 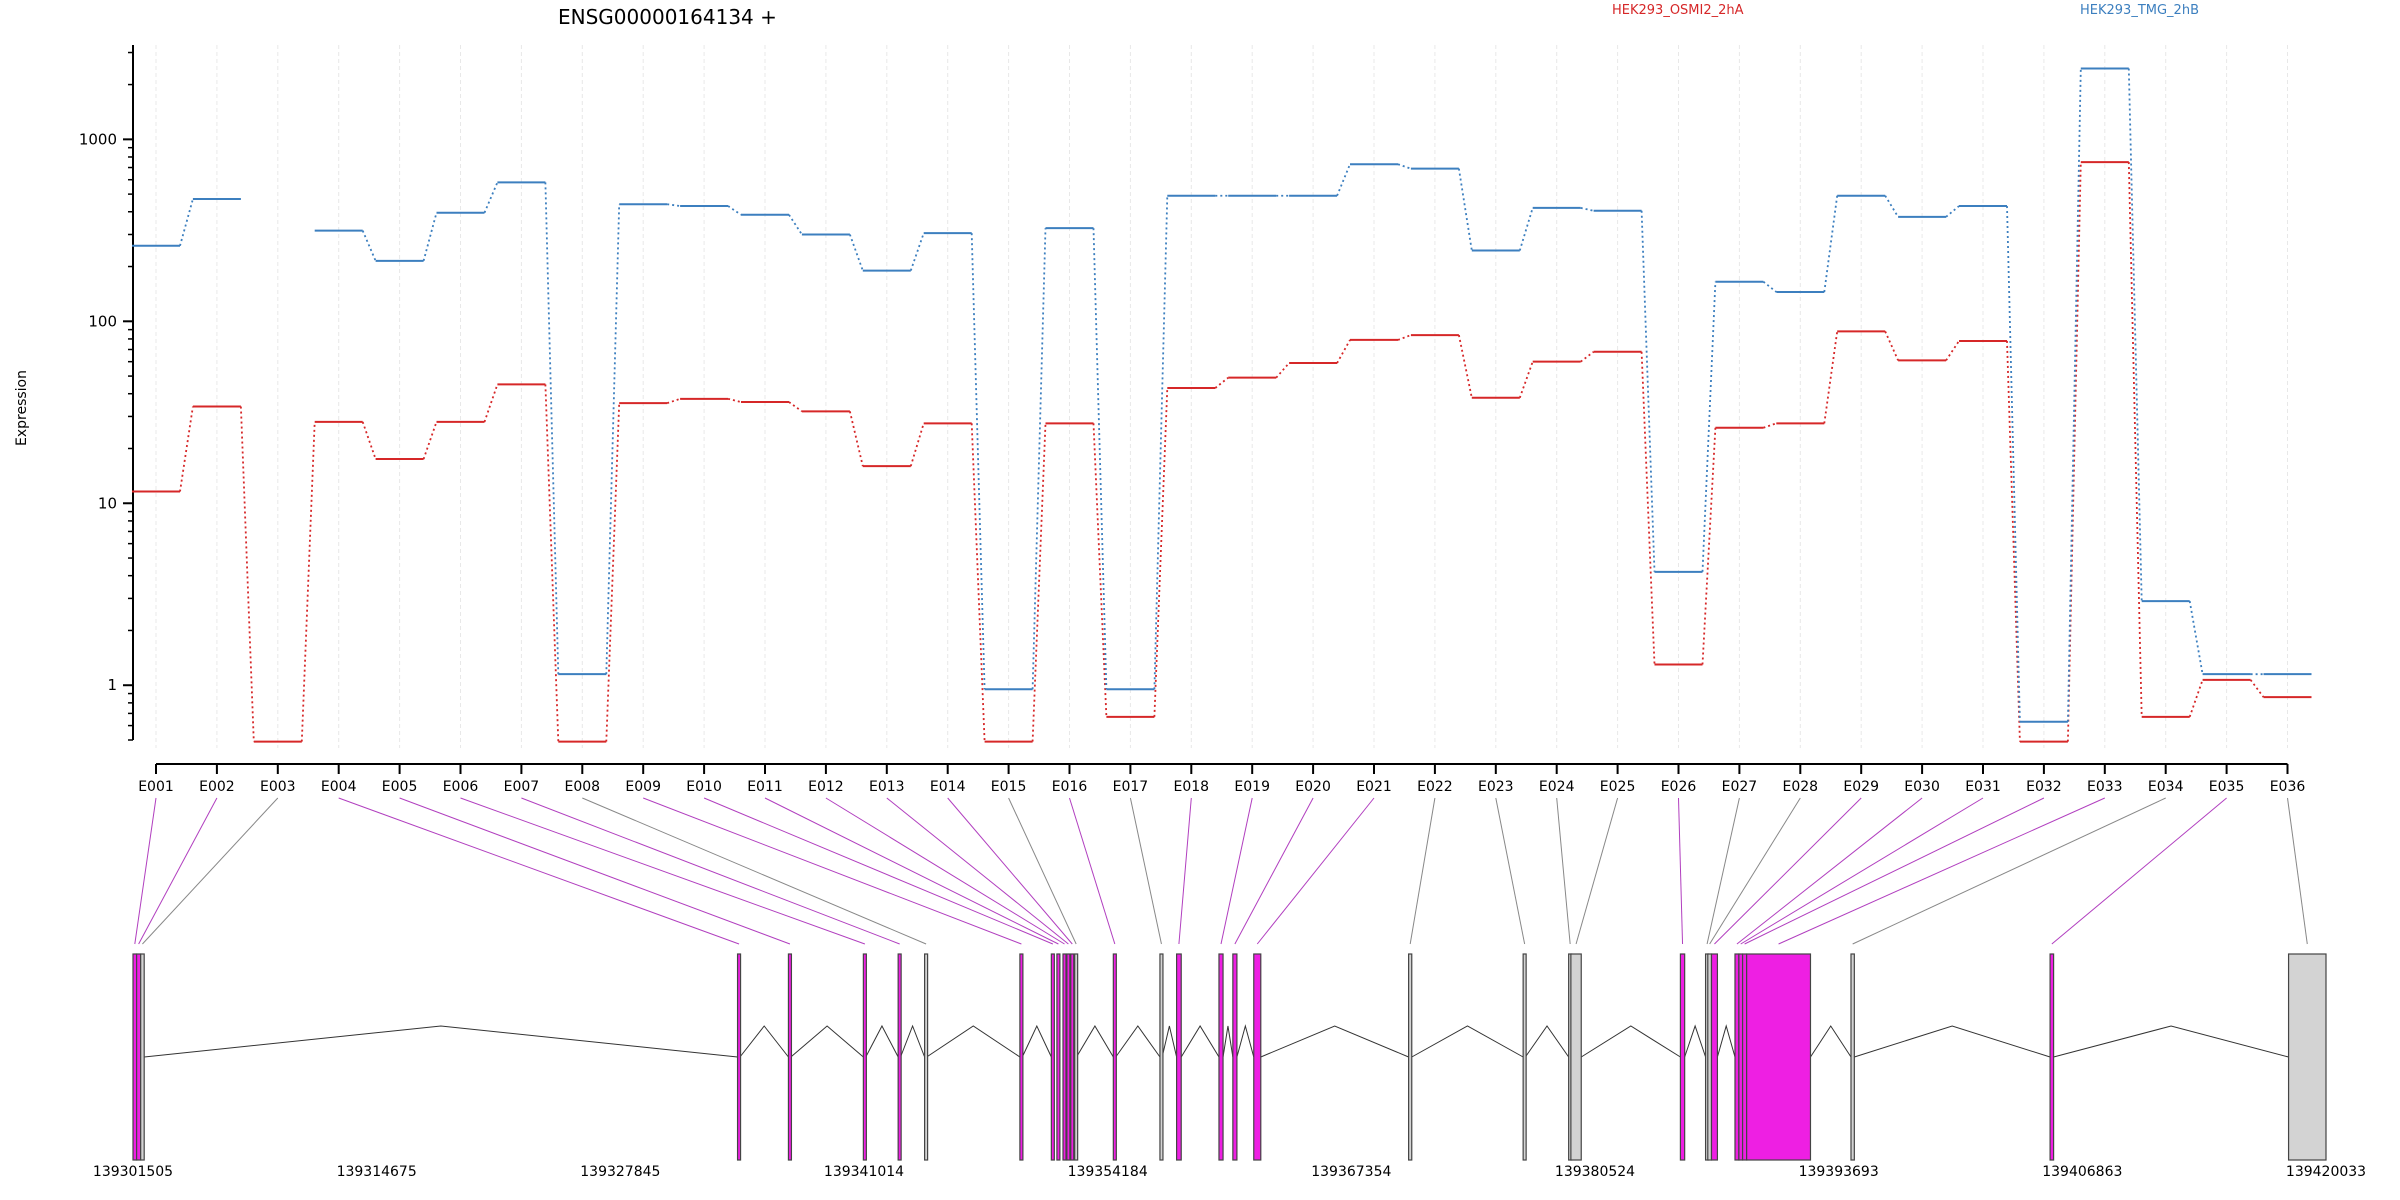 What do you see at coordinates (98, 139) in the screenshot?
I see `y-tick-label: 1000` at bounding box center [98, 139].